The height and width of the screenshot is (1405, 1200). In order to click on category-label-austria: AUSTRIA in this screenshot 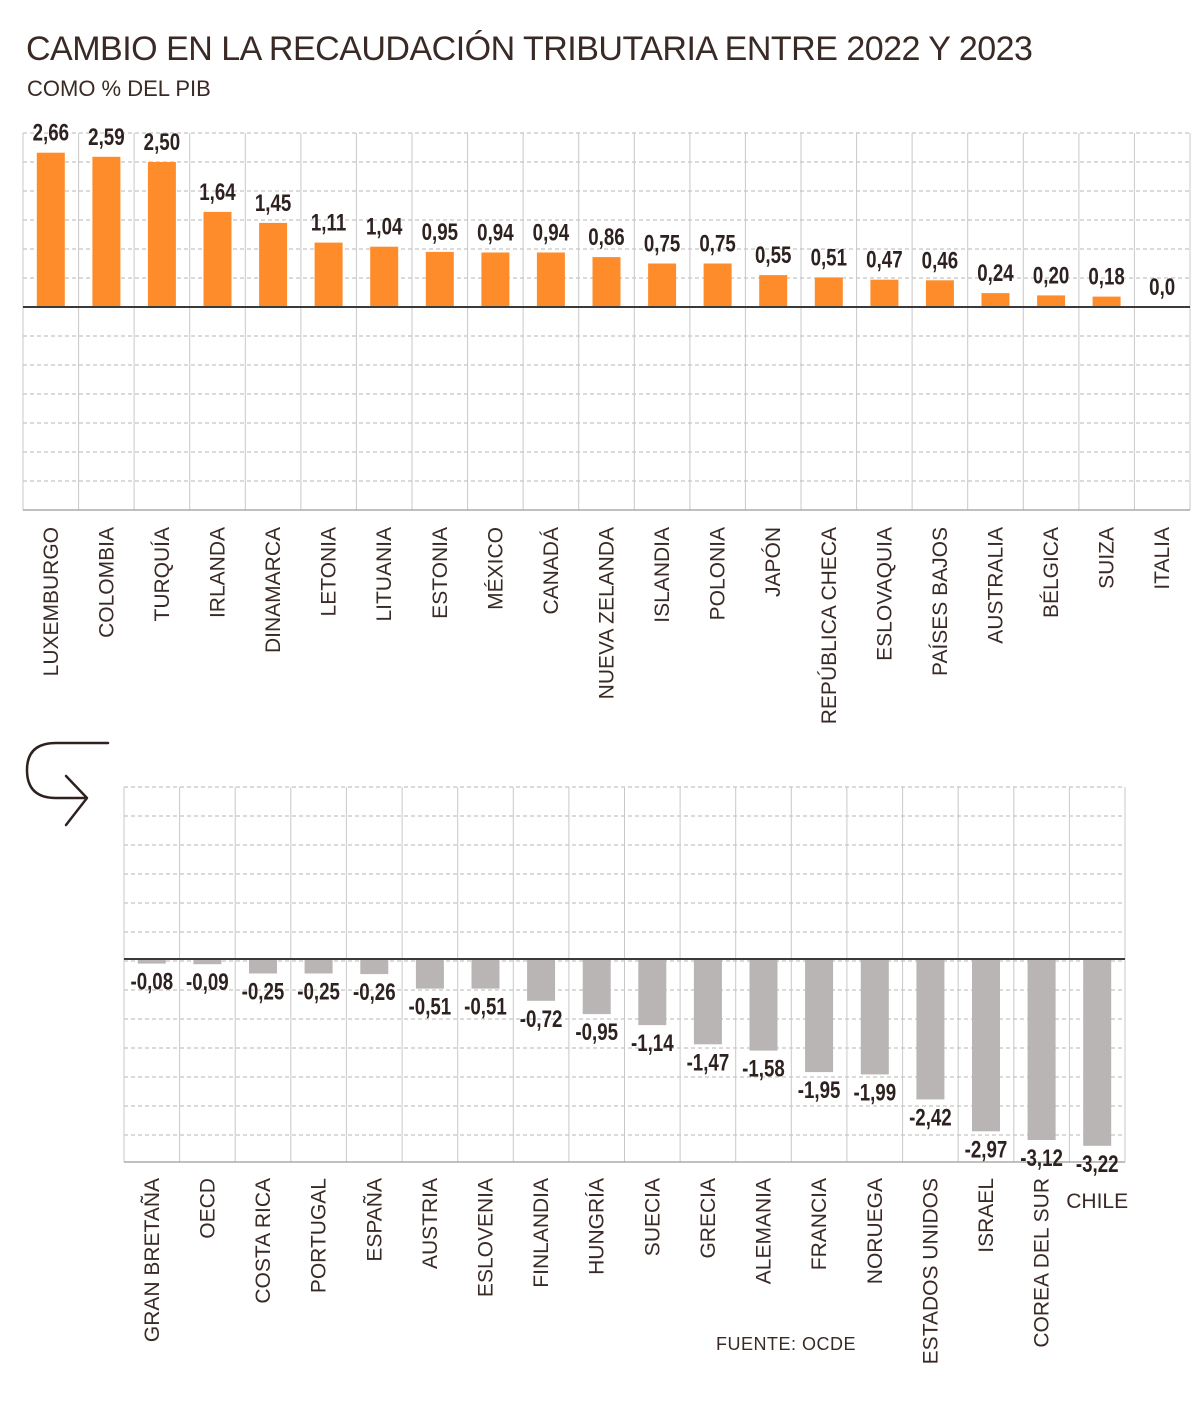, I will do `click(430, 1223)`.